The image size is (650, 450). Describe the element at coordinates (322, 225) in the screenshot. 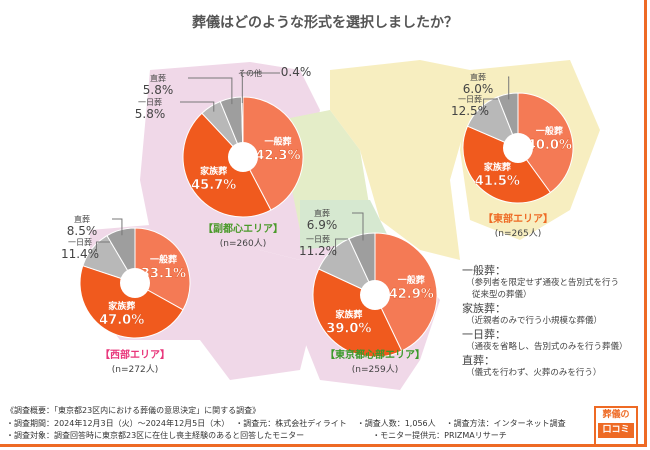

I see `slice-value-label: 6.9%` at that location.